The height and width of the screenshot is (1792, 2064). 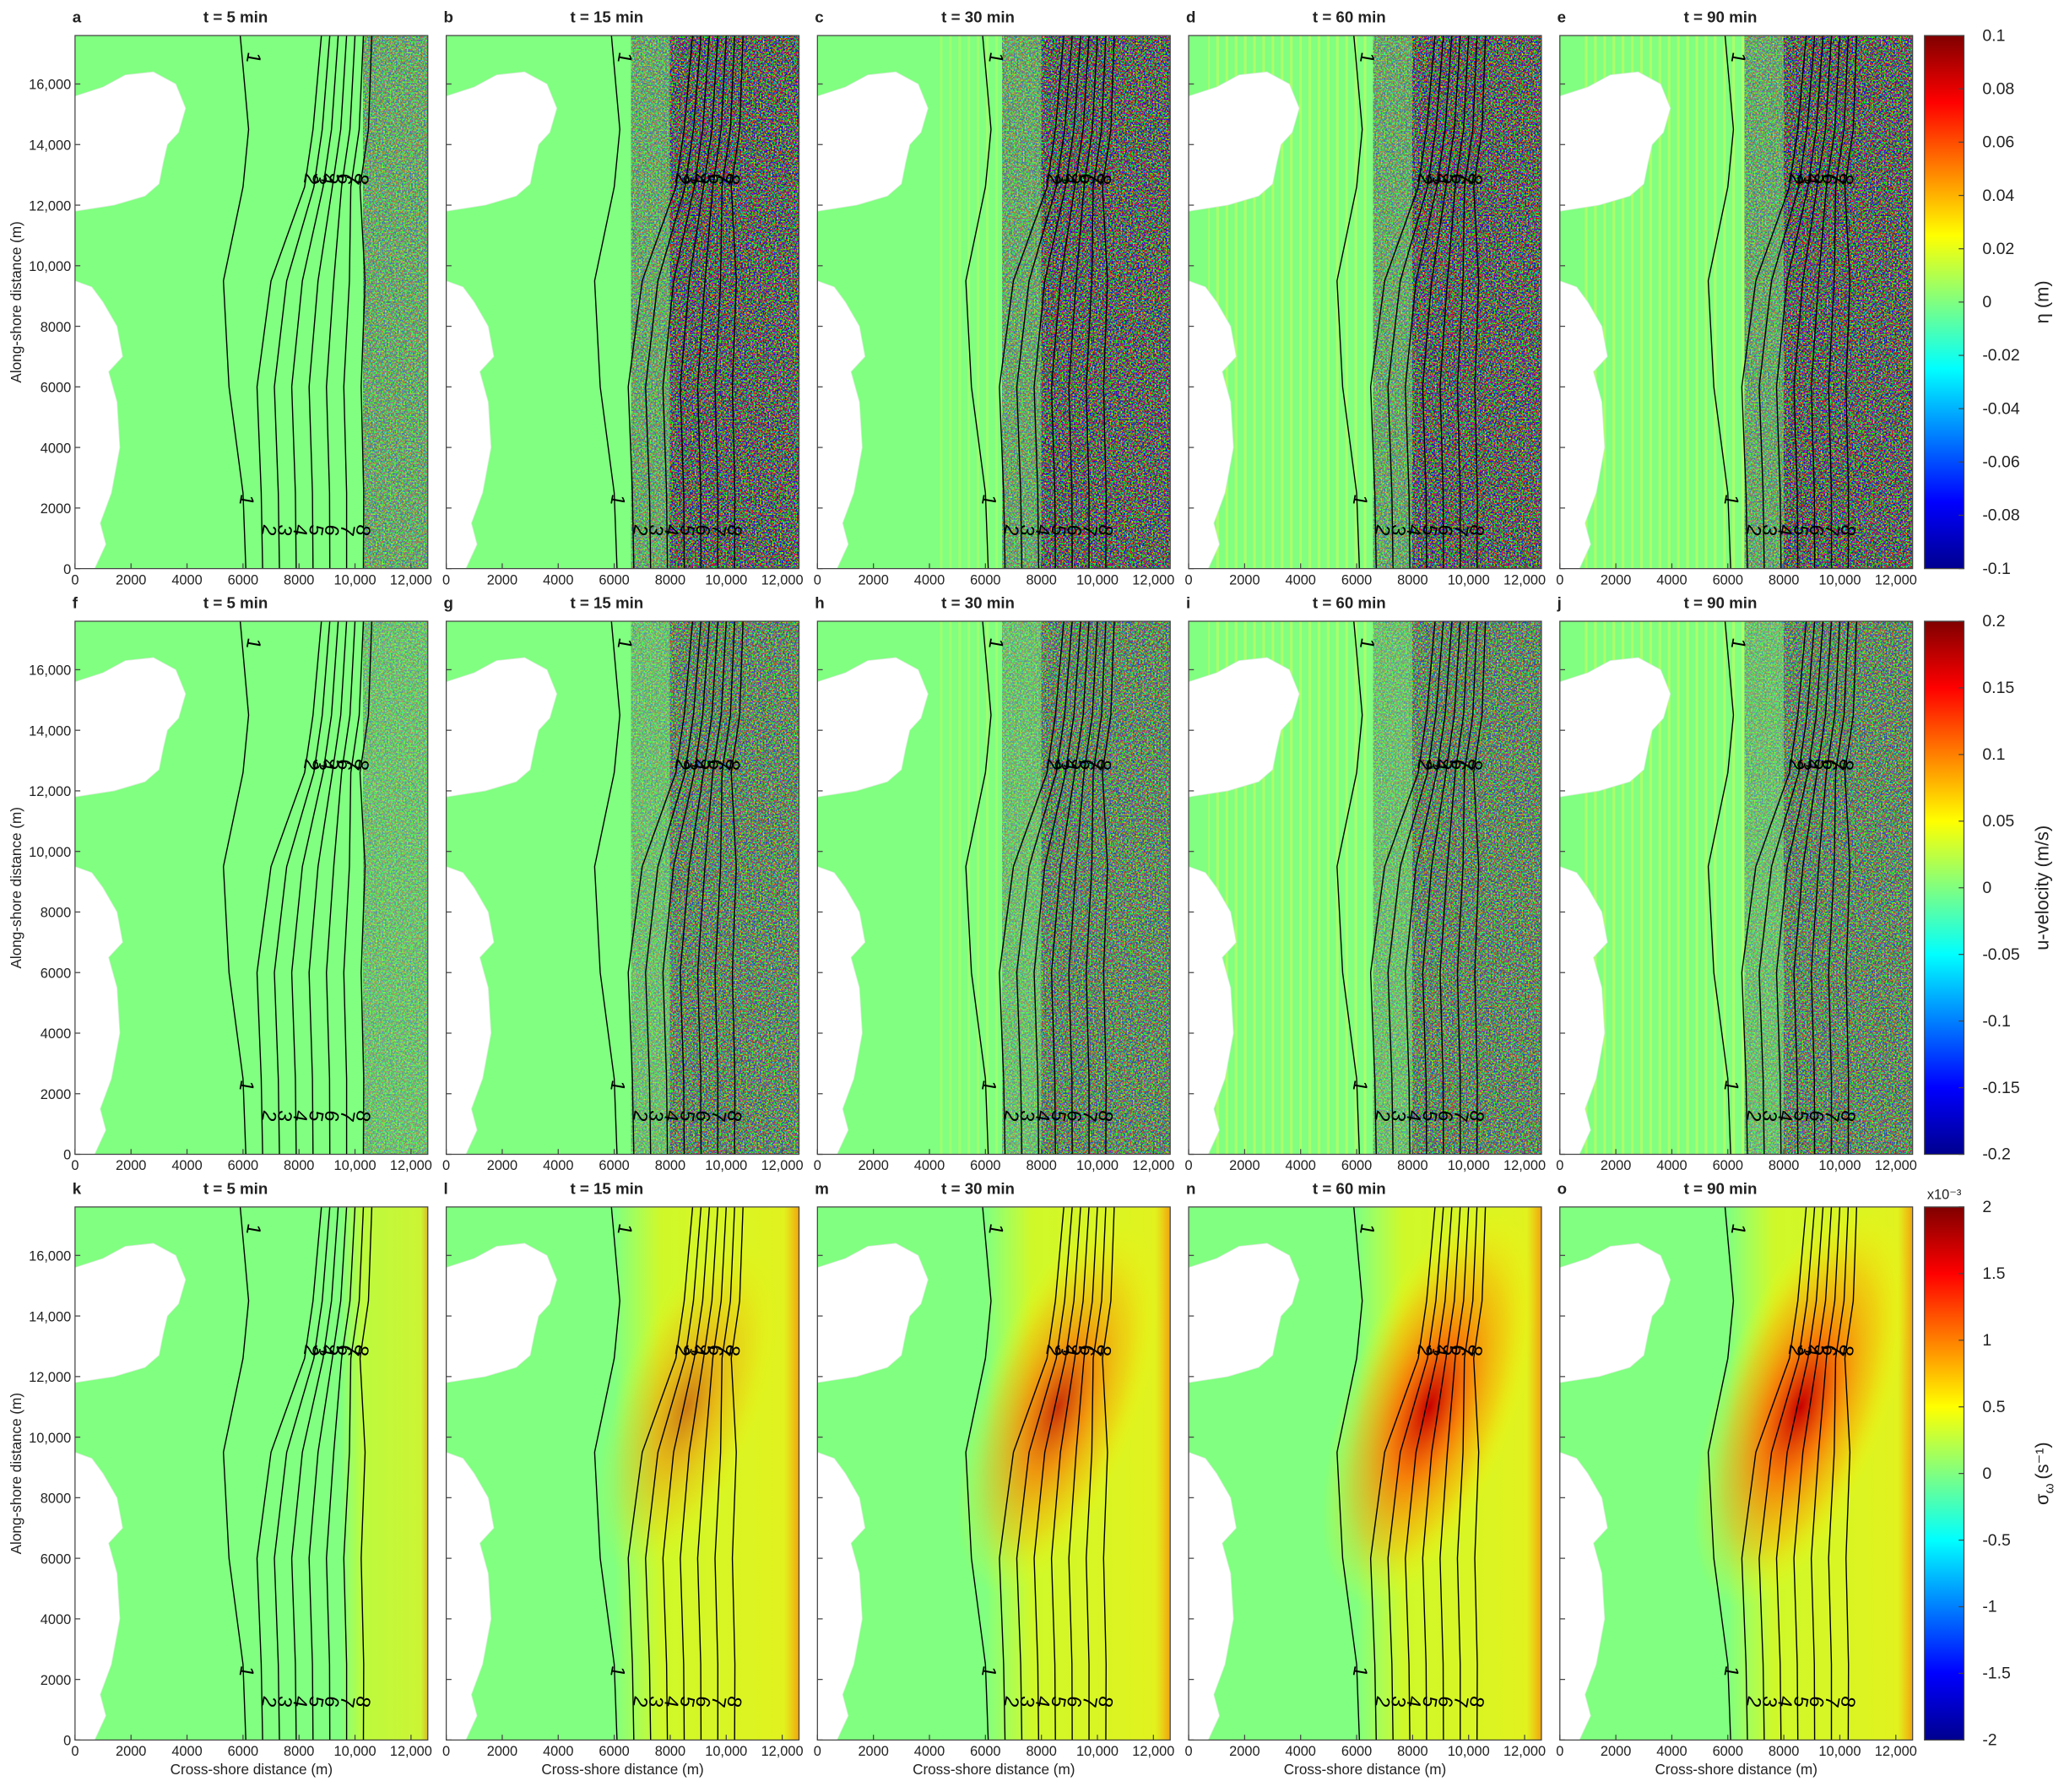 I want to click on noise-sparse, so click(x=395, y=302).